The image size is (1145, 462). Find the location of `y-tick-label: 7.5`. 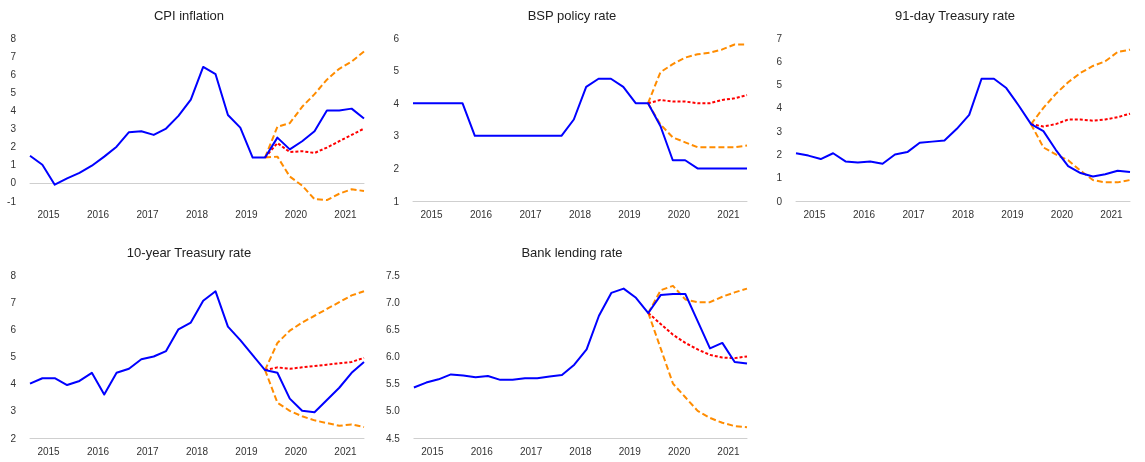

y-tick-label: 7.5 is located at coordinates (393, 275).